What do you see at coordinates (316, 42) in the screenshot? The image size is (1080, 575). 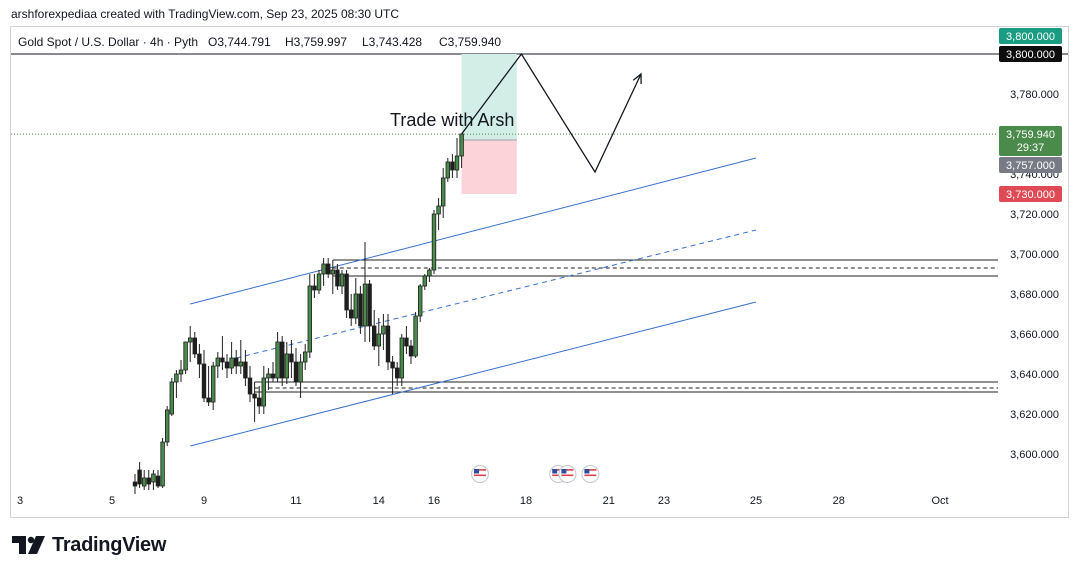 I see `ohlc-high: H3,759.997` at bounding box center [316, 42].